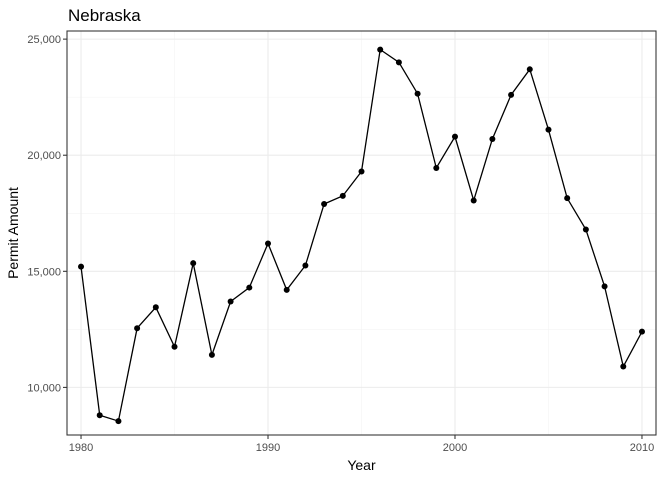 The width and height of the screenshot is (672, 480). Describe the element at coordinates (44, 388) in the screenshot. I see `y-tick-label: 10,000` at that location.